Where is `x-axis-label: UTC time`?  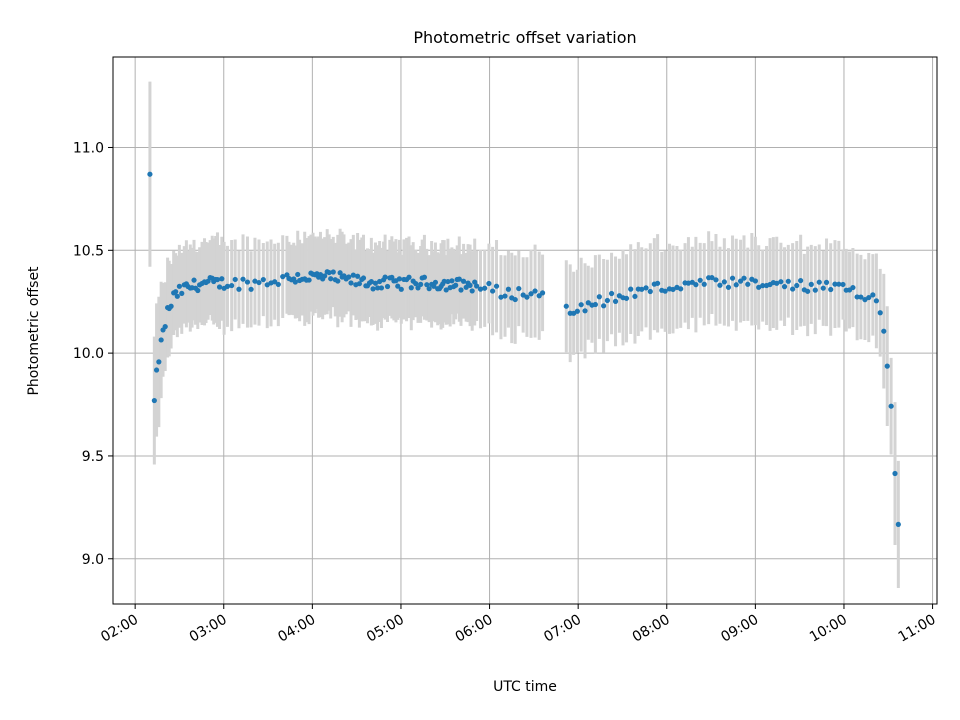 x-axis-label: UTC time is located at coordinates (525, 687).